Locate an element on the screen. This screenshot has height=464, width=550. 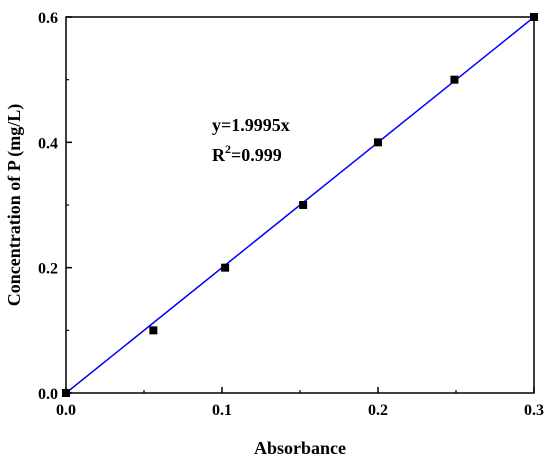
x-tick-label: 0.2 is located at coordinates (378, 410).